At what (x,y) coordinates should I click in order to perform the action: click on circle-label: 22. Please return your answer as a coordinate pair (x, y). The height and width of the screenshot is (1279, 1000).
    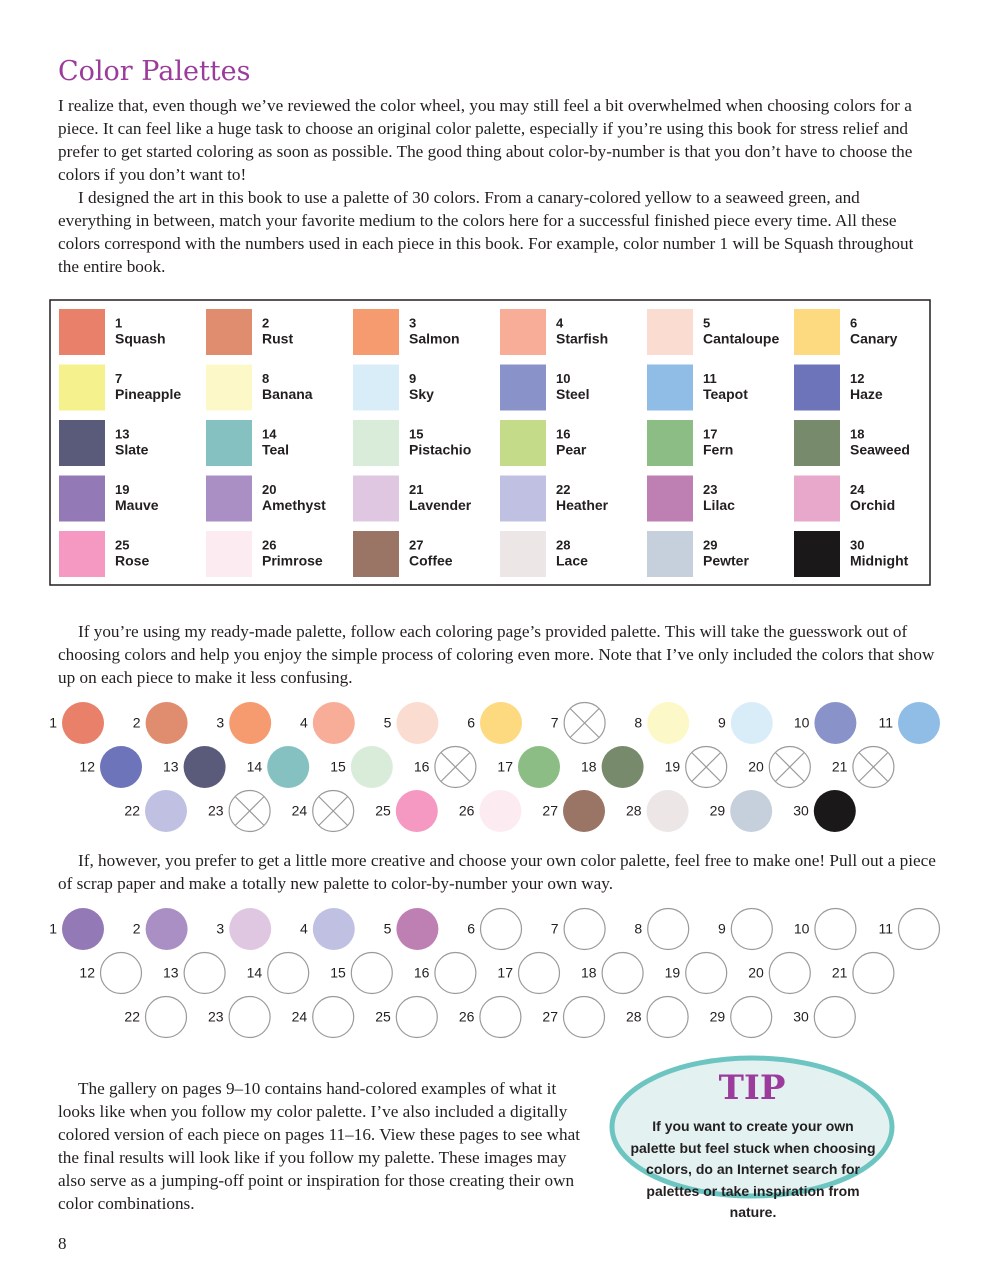
    Looking at the image, I should click on (132, 811).